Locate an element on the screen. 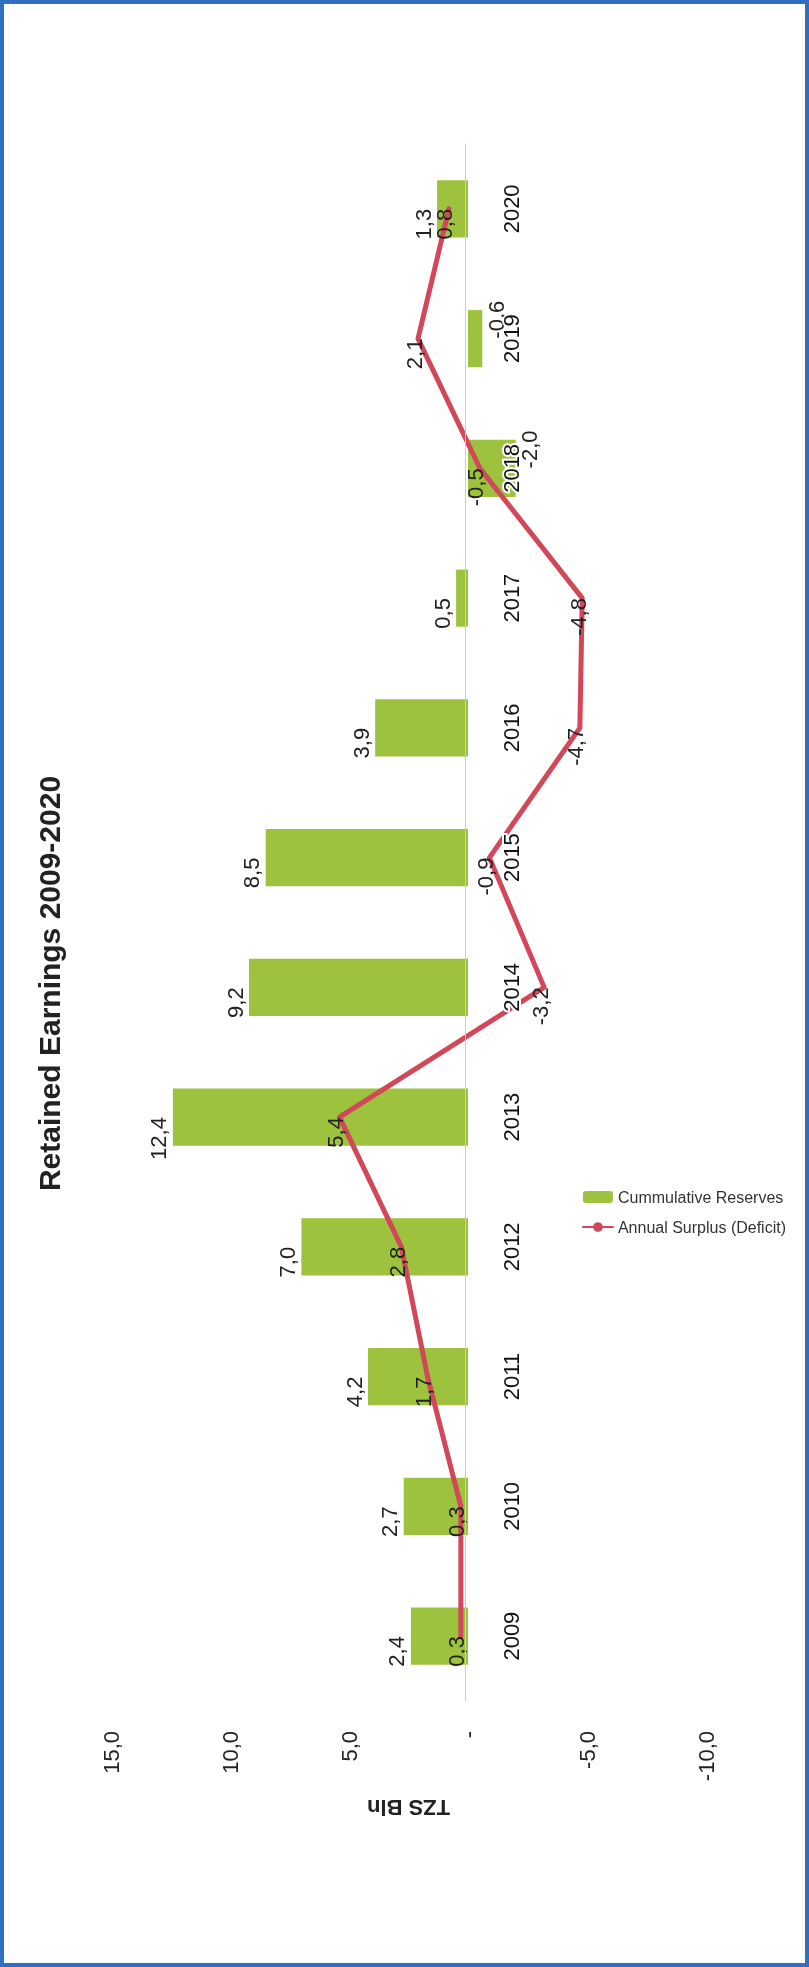 The image size is (809, 1967). data-label: -0,5 is located at coordinates (476, 487).